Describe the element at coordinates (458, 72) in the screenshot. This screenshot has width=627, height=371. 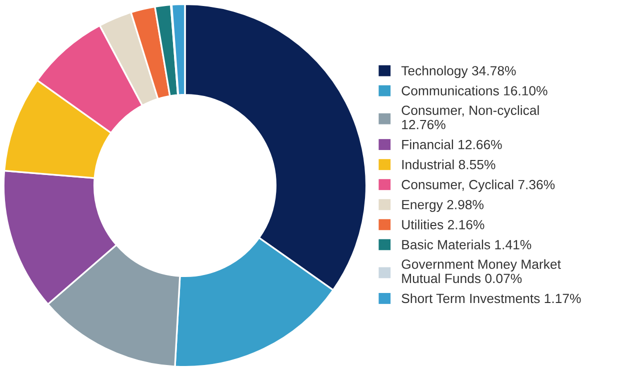
I see `legend-label: Technology 34.78%` at that location.